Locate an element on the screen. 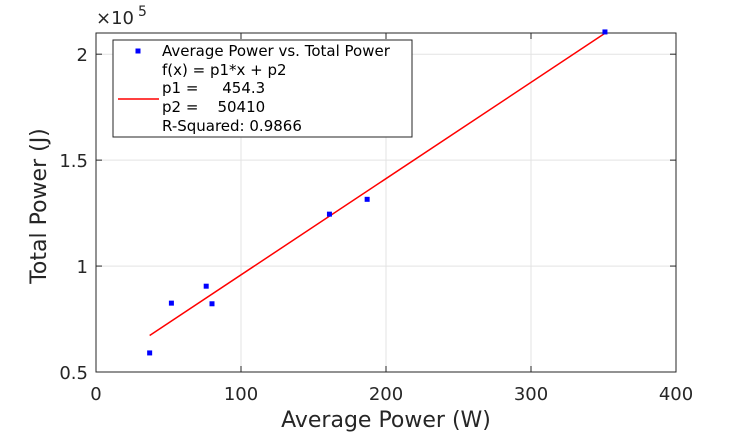 This screenshot has height=434, width=748. x-tick-label: 200 is located at coordinates (386, 394).